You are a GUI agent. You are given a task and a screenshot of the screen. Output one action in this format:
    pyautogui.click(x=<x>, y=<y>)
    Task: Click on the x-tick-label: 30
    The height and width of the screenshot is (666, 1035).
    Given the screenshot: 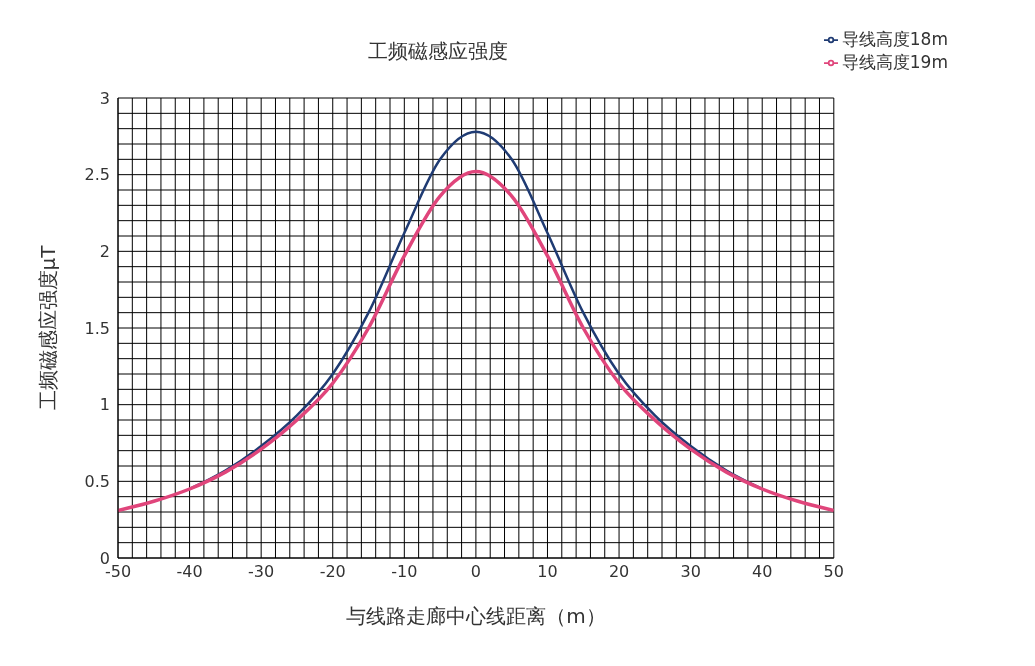 What is the action you would take?
    pyautogui.click(x=690, y=572)
    